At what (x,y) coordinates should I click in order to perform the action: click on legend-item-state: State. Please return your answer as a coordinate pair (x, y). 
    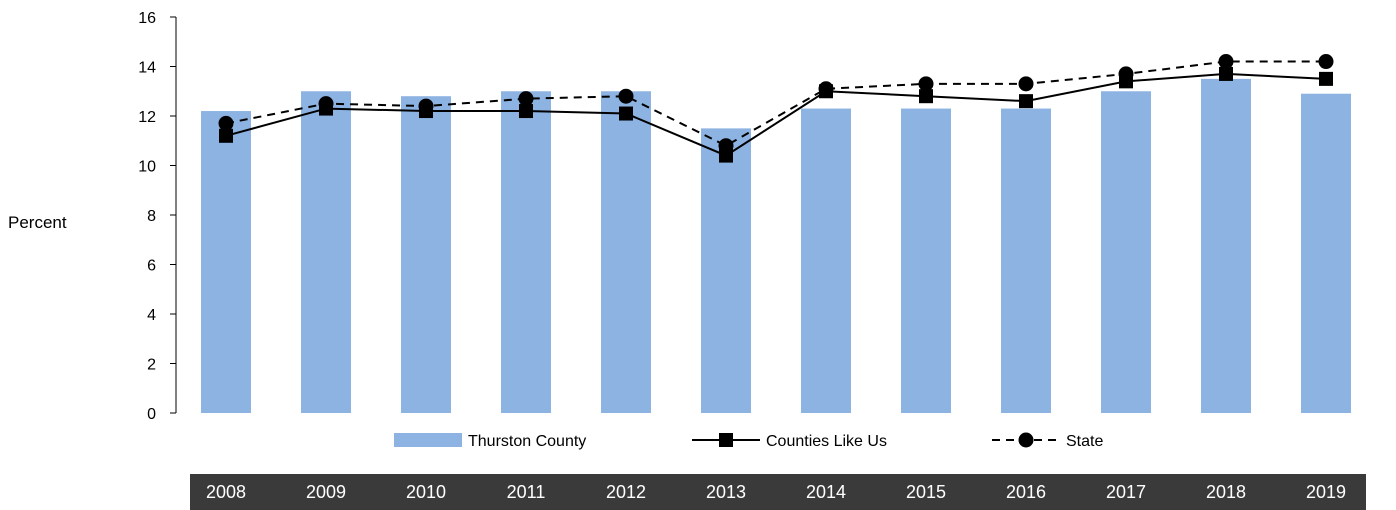
    Looking at the image, I should click on (1047, 441).